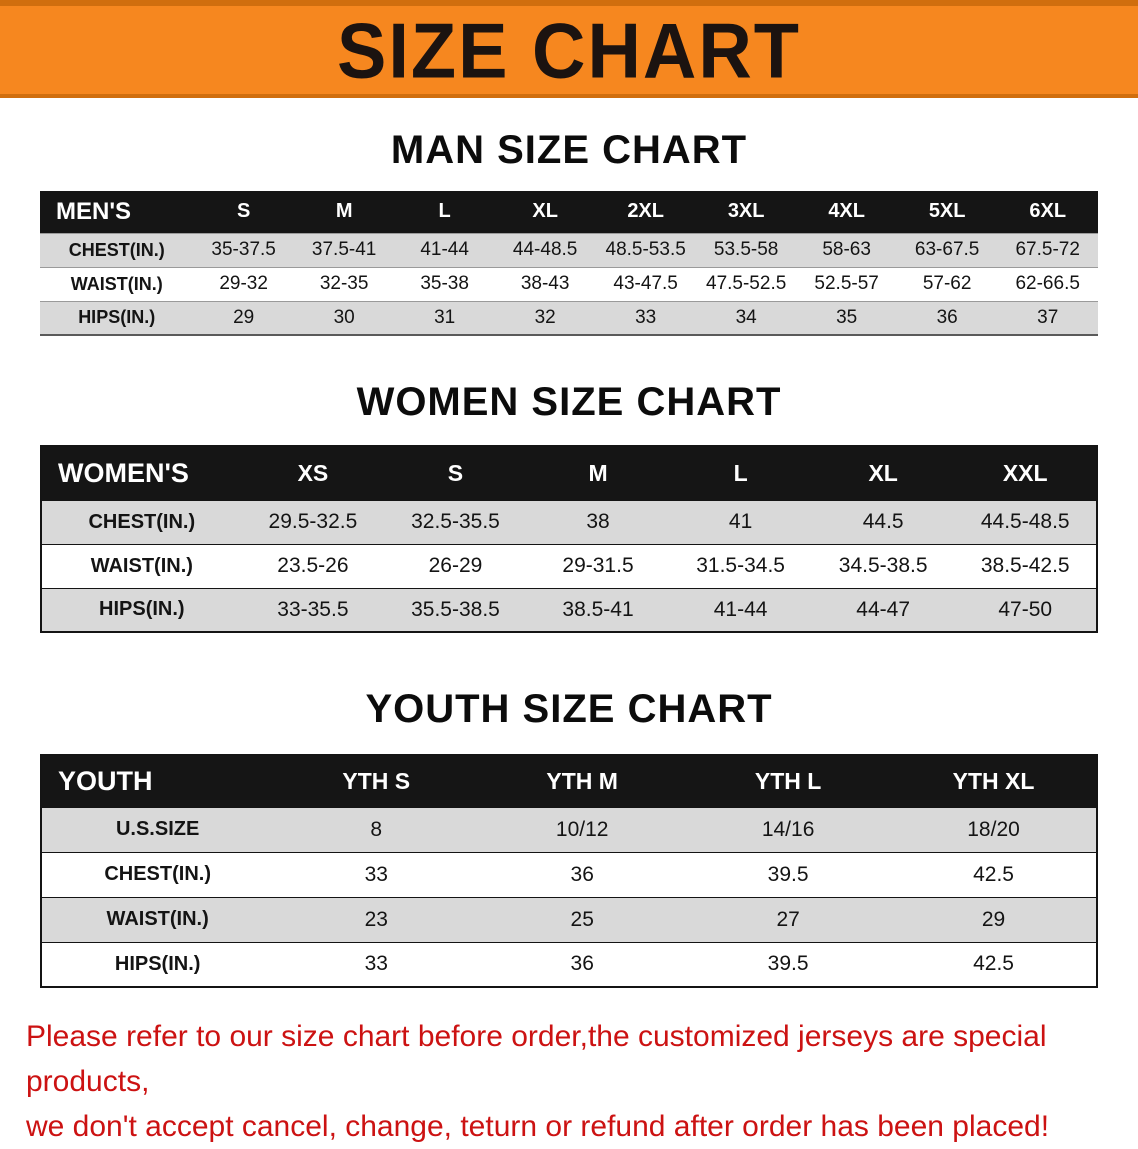 This screenshot has width=1138, height=1149. I want to click on size-value: 25, so click(582, 919).